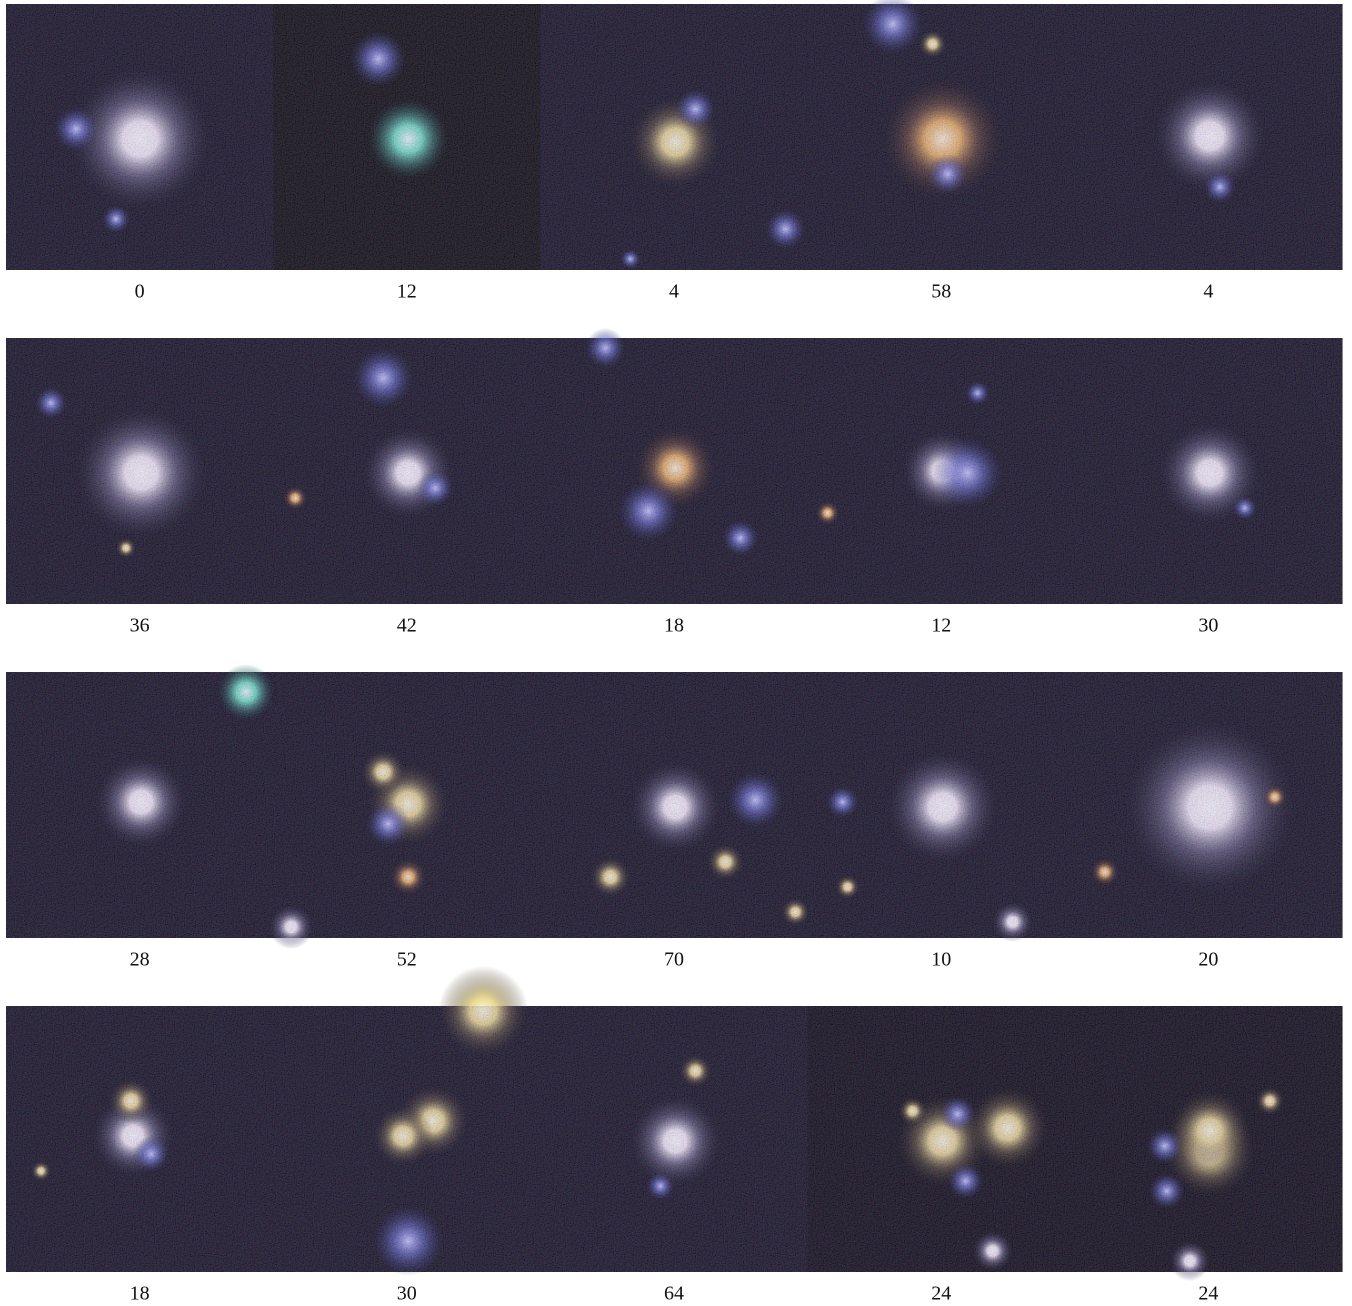 Image resolution: width=1352 pixels, height=1306 pixels. What do you see at coordinates (941, 292) in the screenshot?
I see `image-label: 58` at bounding box center [941, 292].